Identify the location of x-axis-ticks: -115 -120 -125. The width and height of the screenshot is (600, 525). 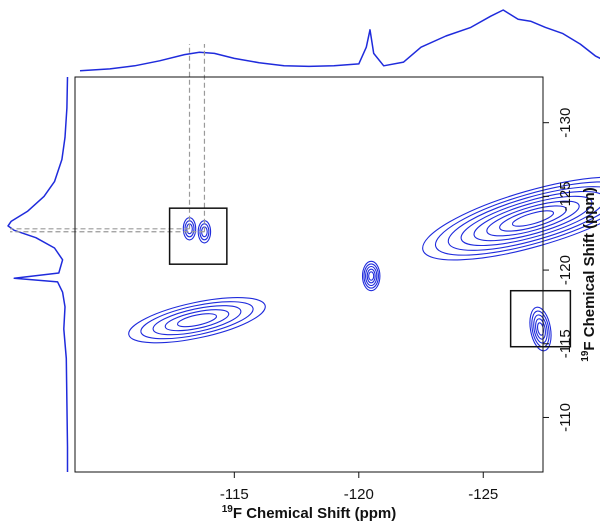
(359, 487).